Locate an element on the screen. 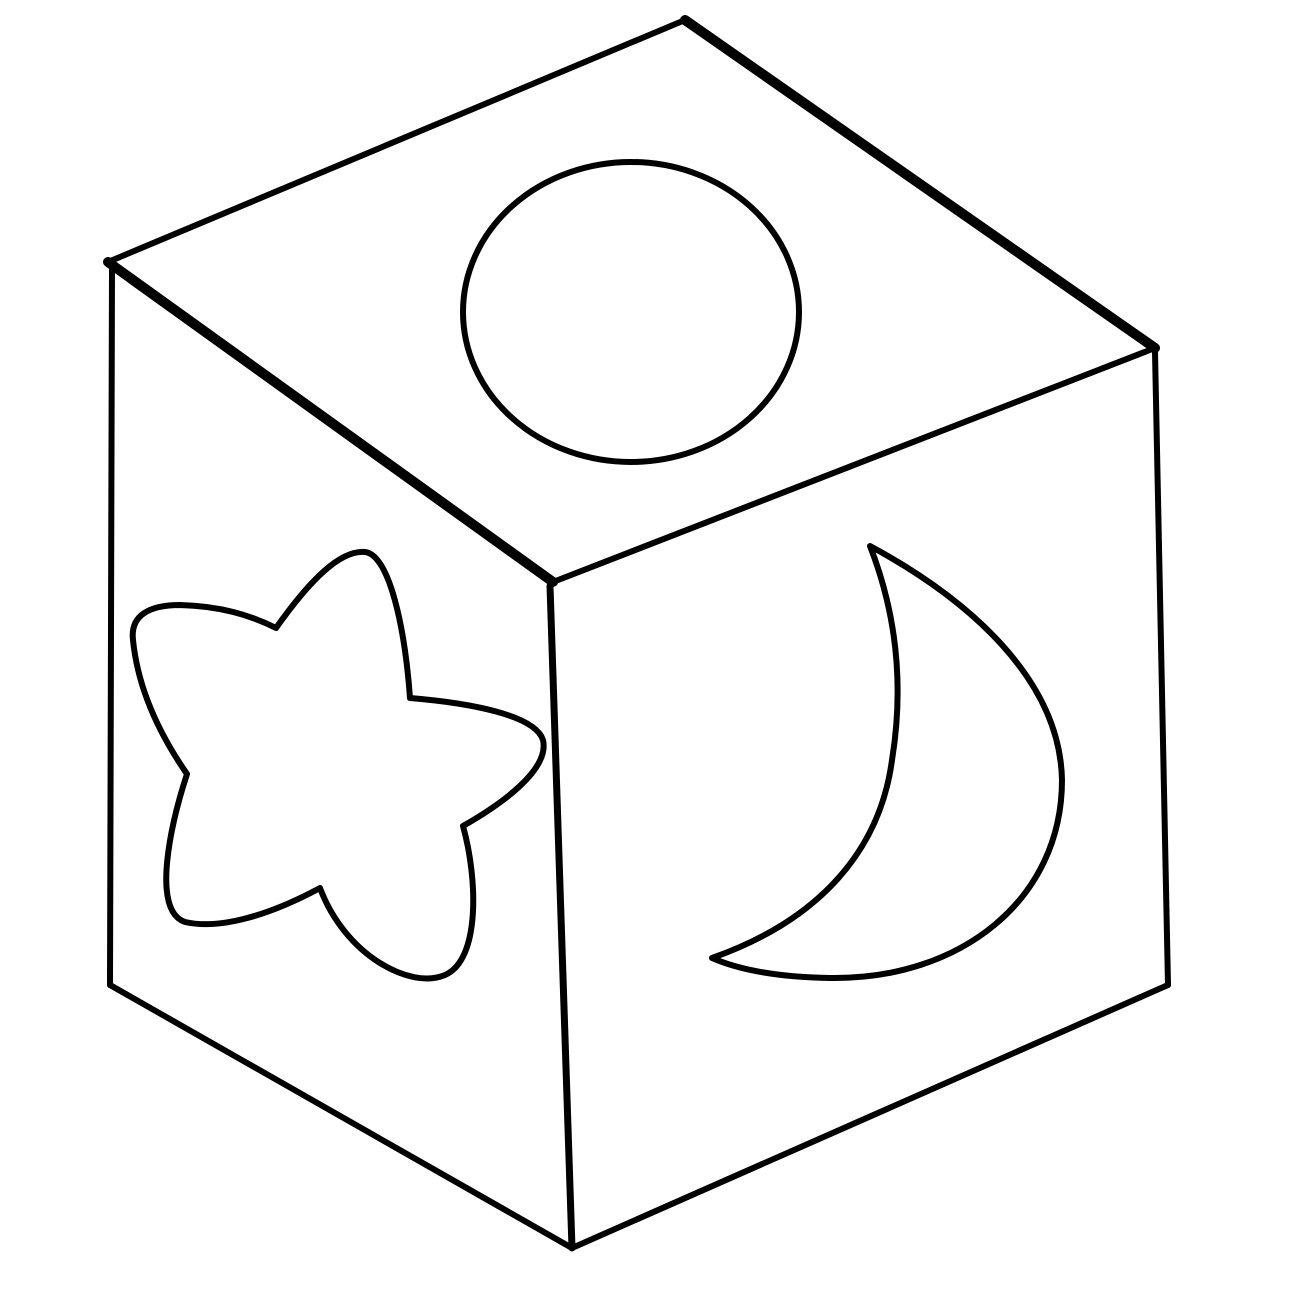 The width and height of the screenshot is (1300, 1300). circle is located at coordinates (631, 312).